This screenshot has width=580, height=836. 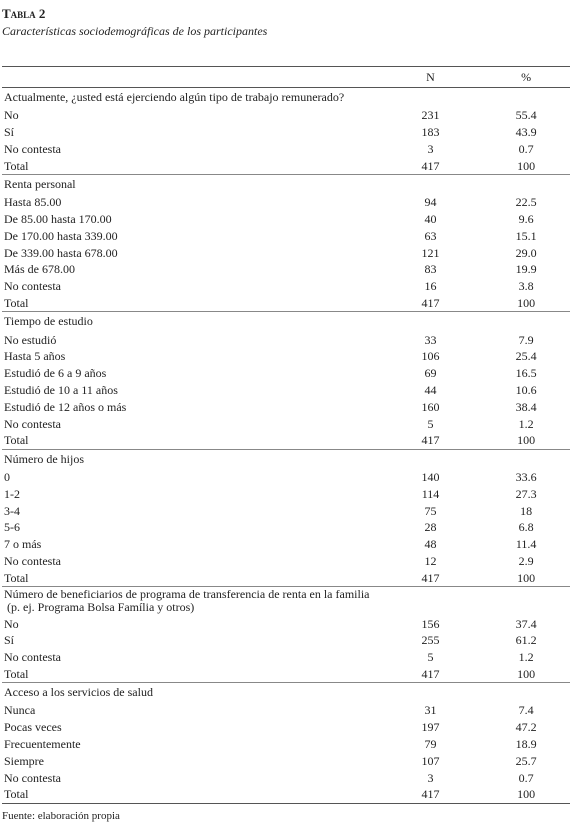 I want to click on data-row: Estudió de 12 años o más 160 38.4, so click(x=286, y=406).